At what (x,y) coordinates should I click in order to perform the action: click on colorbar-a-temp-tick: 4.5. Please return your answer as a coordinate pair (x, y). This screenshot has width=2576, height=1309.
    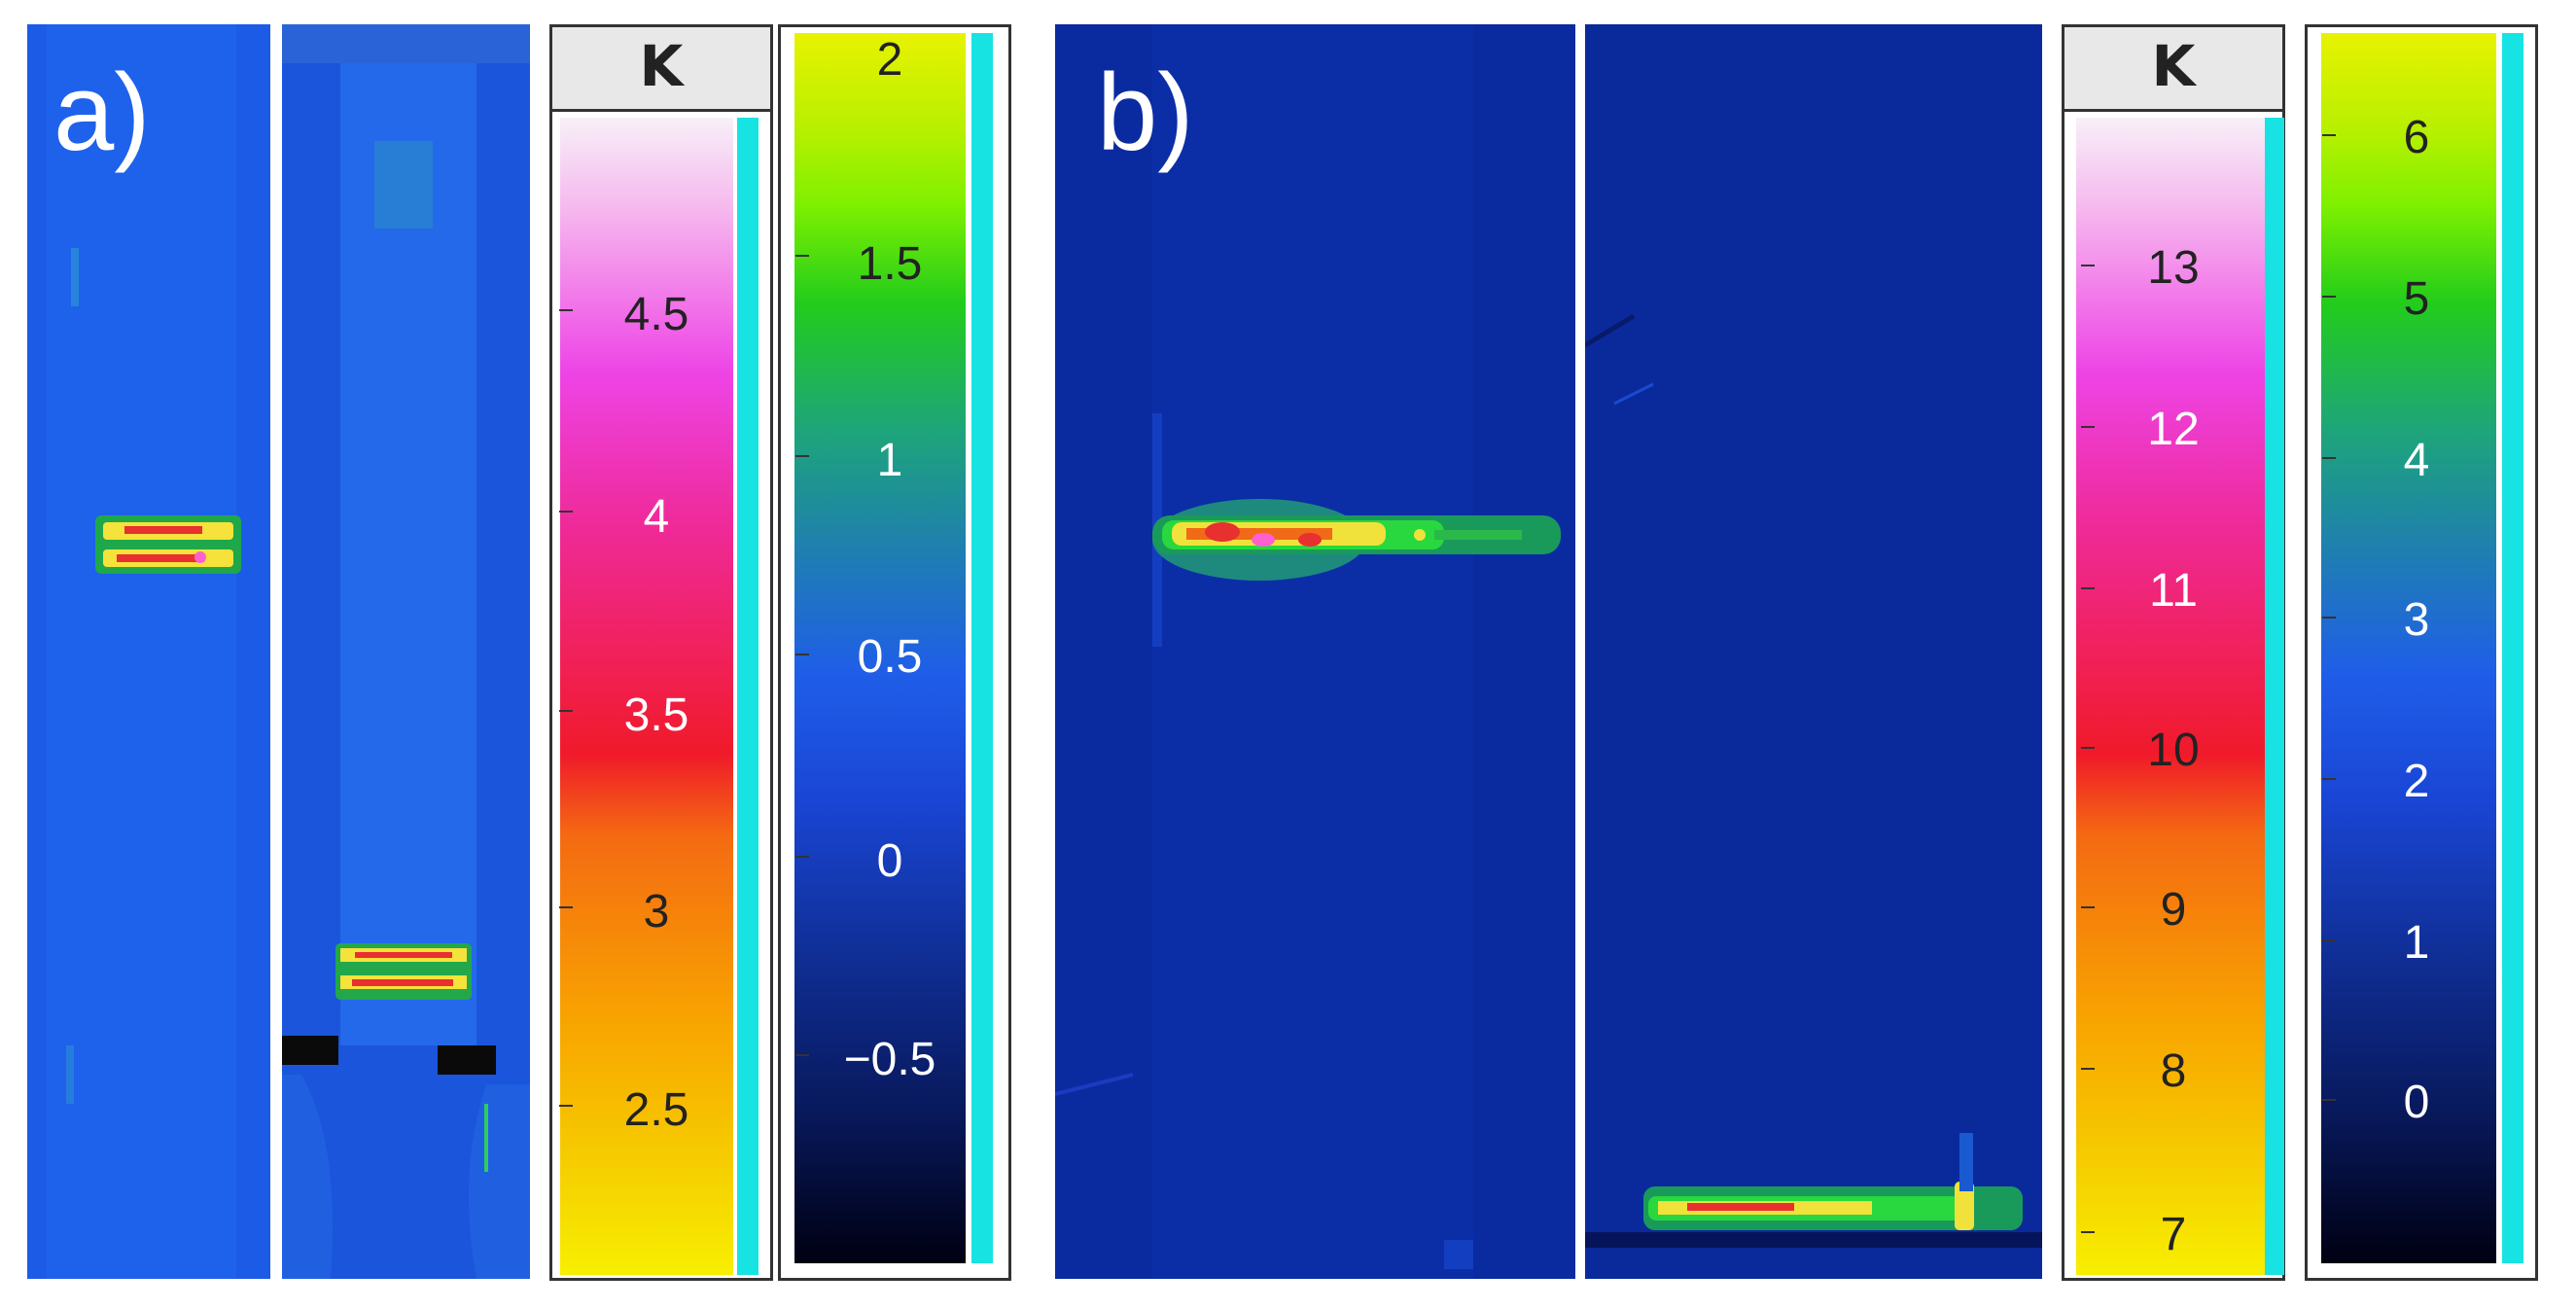
    Looking at the image, I should click on (656, 315).